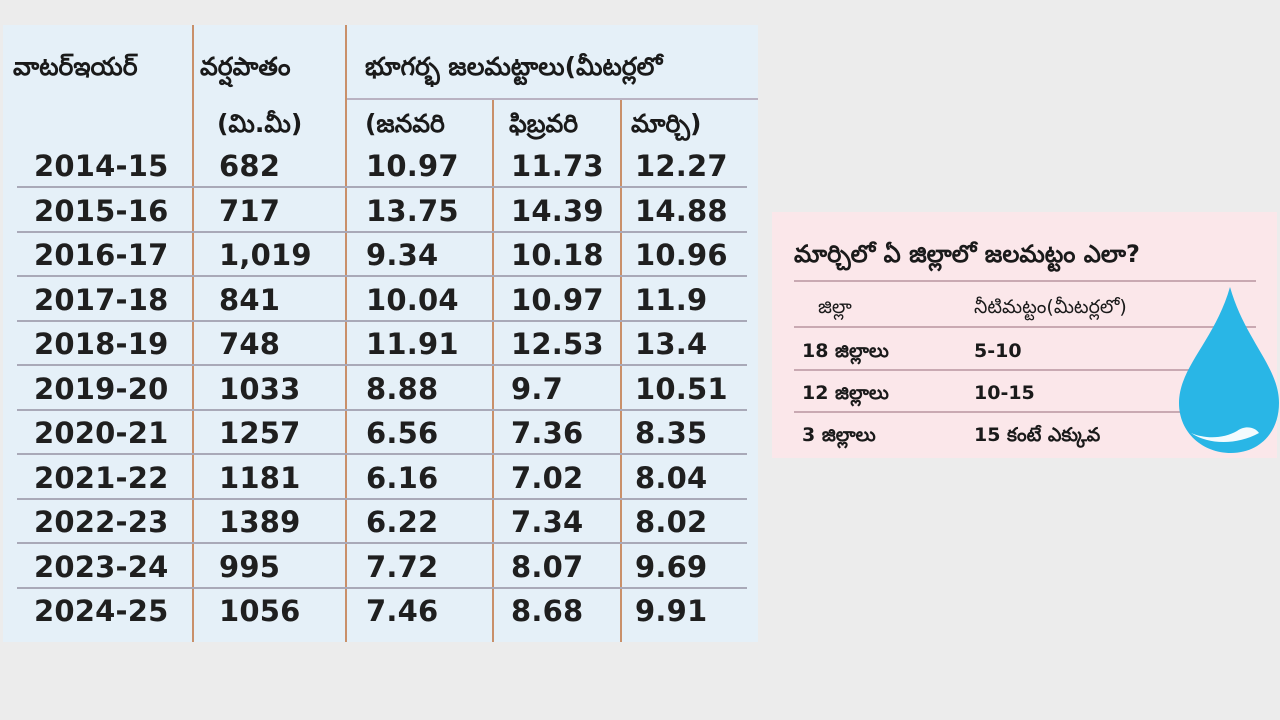  I want to click on cell-rainfall: 748, so click(250, 344).